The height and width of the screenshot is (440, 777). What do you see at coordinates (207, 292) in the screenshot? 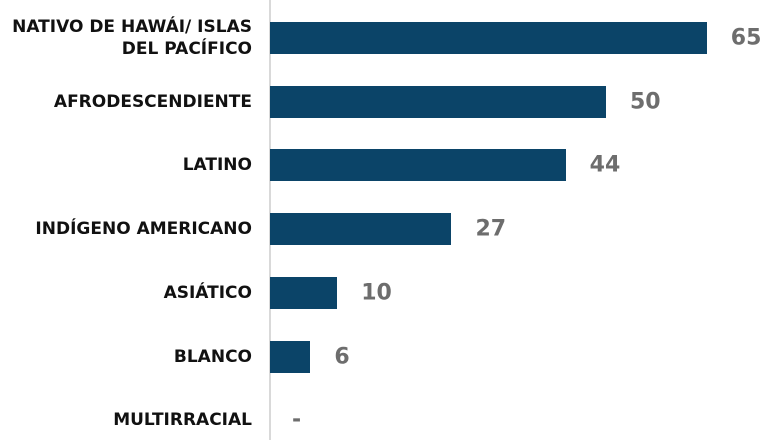
I see `category-label: ASIÁTICO` at bounding box center [207, 292].